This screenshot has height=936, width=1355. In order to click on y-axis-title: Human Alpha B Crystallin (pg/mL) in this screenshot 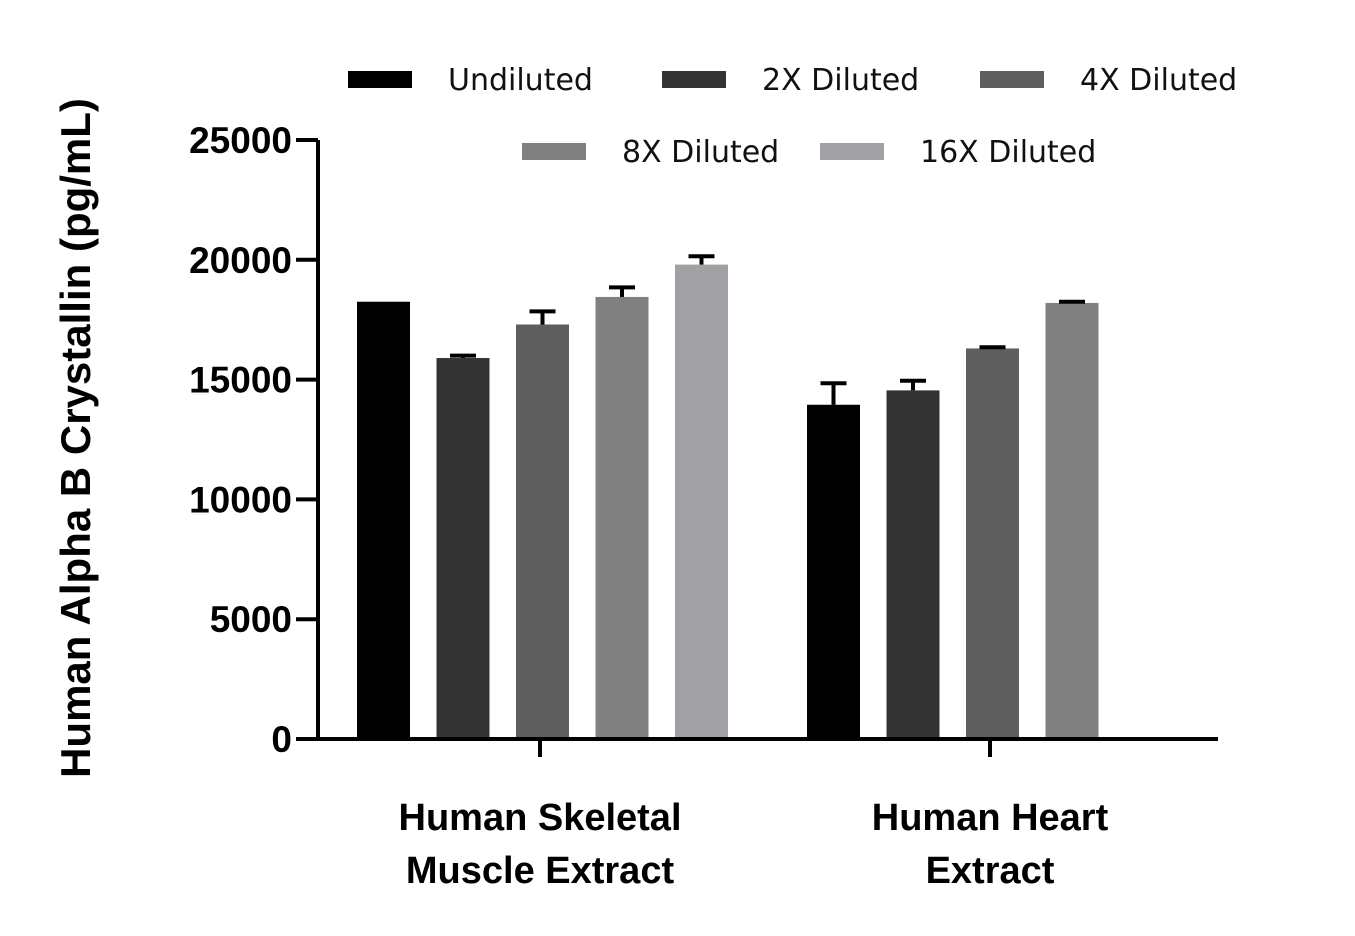, I will do `click(75, 438)`.